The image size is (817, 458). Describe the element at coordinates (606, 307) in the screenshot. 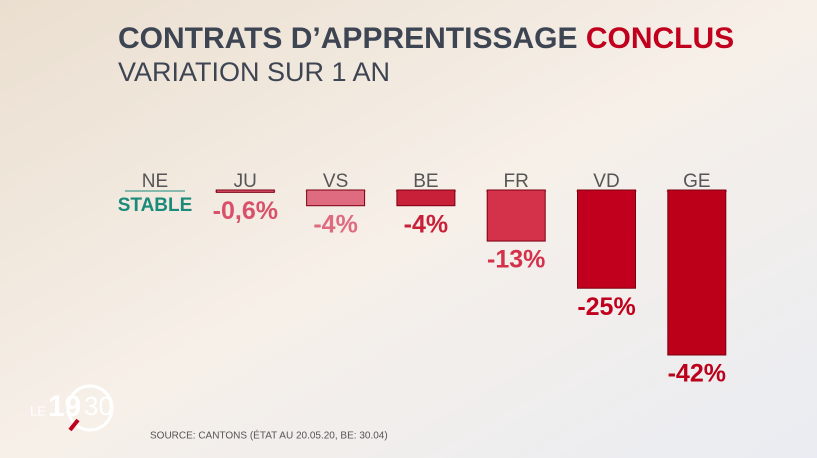

I see `value-label: -25%` at that location.